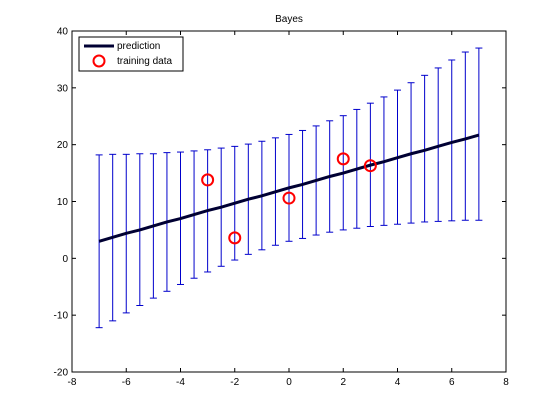  I want to click on x-tick-label: -8, so click(72, 382).